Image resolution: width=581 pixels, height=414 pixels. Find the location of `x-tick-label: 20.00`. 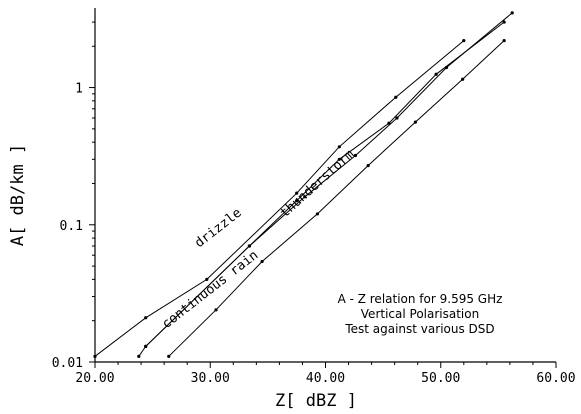

x-tick-label: 20.00 is located at coordinates (94, 378).